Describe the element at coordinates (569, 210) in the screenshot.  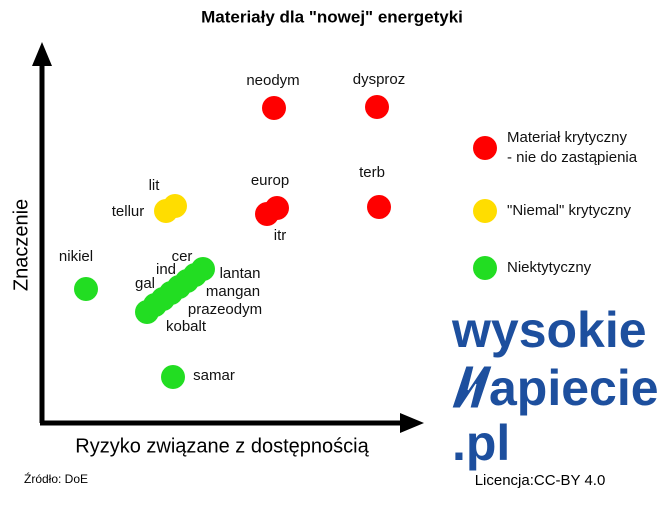
I see `legend-label: "Niemal" krytyczny` at that location.